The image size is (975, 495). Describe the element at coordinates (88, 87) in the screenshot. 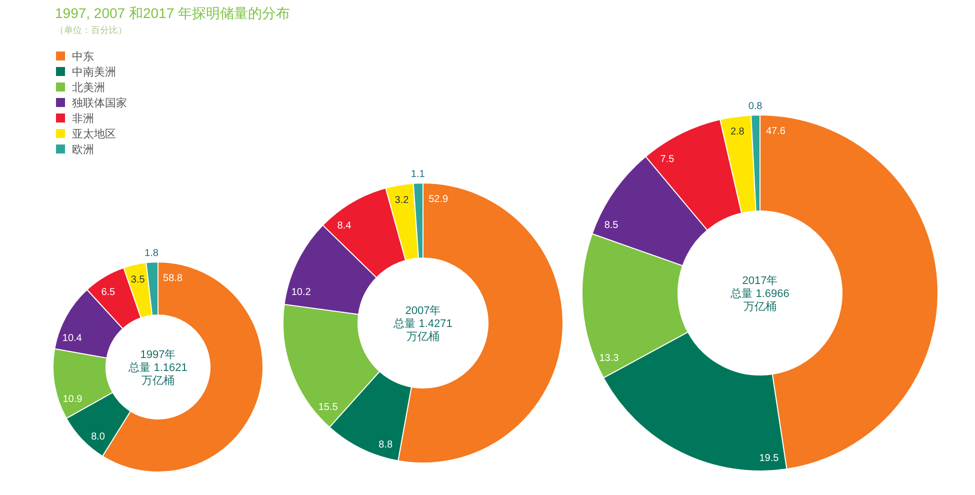

I see `legend-label: 北美洲` at that location.